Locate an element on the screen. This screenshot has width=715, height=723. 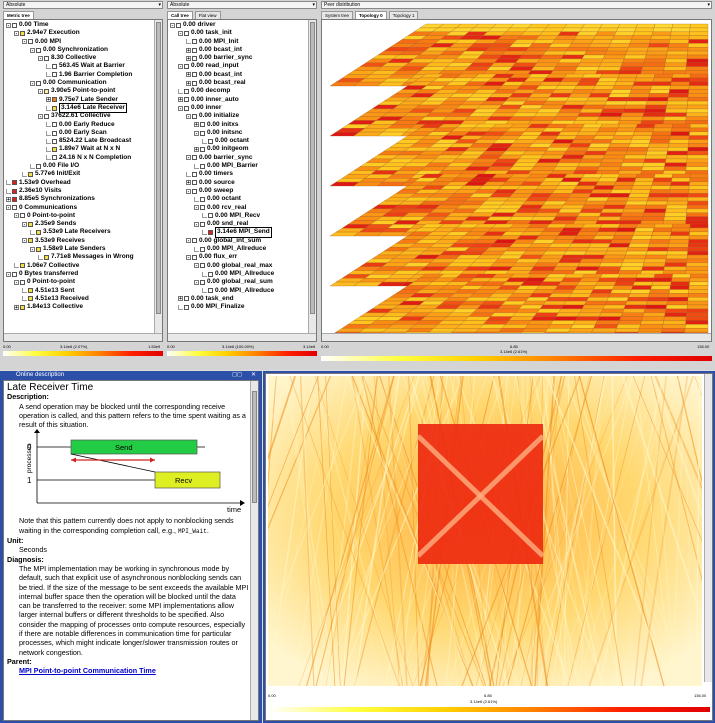
tree-row: 5.77e6 Init/Exit is located at coordinates (80, 174).